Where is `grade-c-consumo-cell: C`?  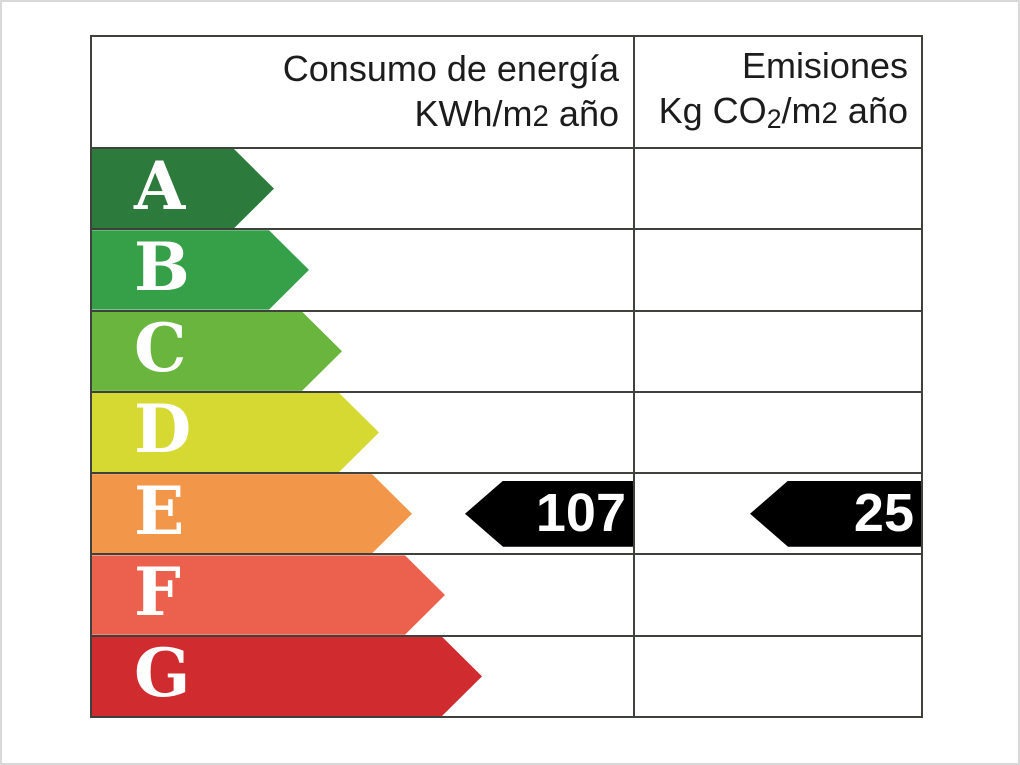 grade-c-consumo-cell: C is located at coordinates (362, 351).